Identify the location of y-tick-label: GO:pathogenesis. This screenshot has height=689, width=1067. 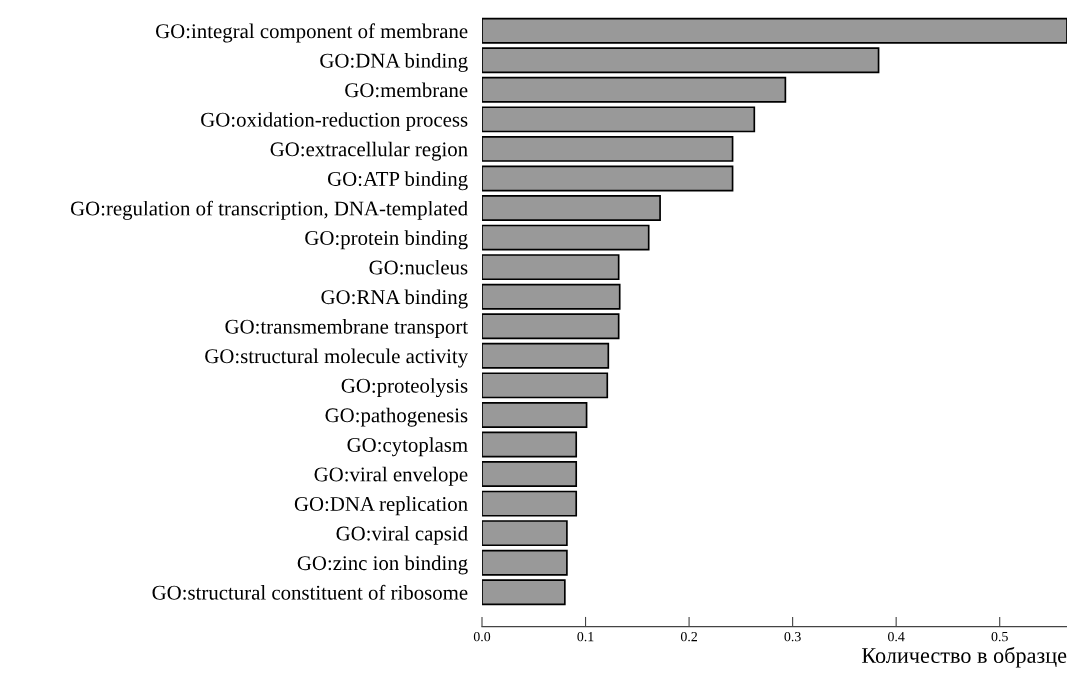
(396, 417).